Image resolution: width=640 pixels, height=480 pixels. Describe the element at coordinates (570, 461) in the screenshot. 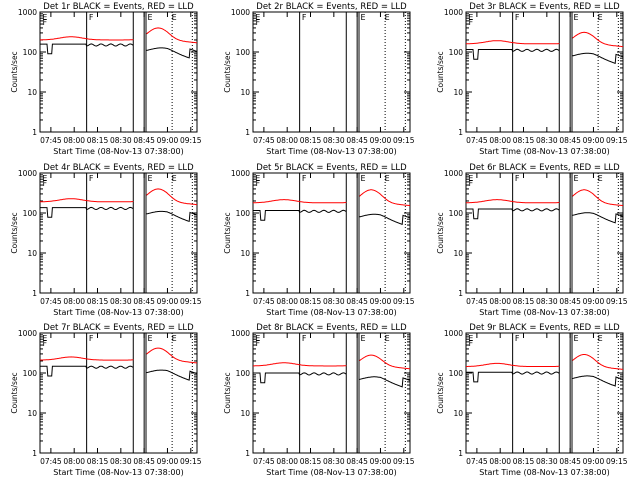

I see `x-tick-label: 08:45` at that location.